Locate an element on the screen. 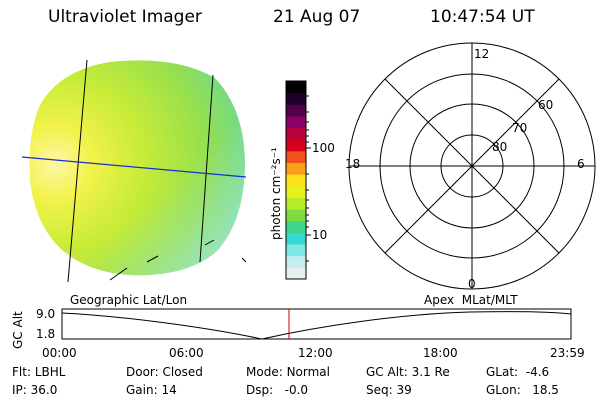  status-gain-value: 14 is located at coordinates (169, 390).